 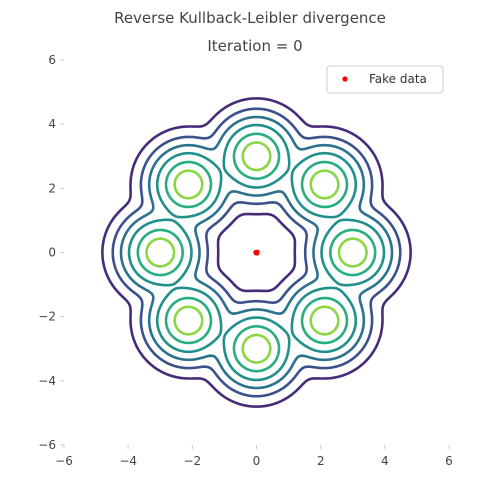 I want to click on legend: Fake data, so click(x=385, y=79).